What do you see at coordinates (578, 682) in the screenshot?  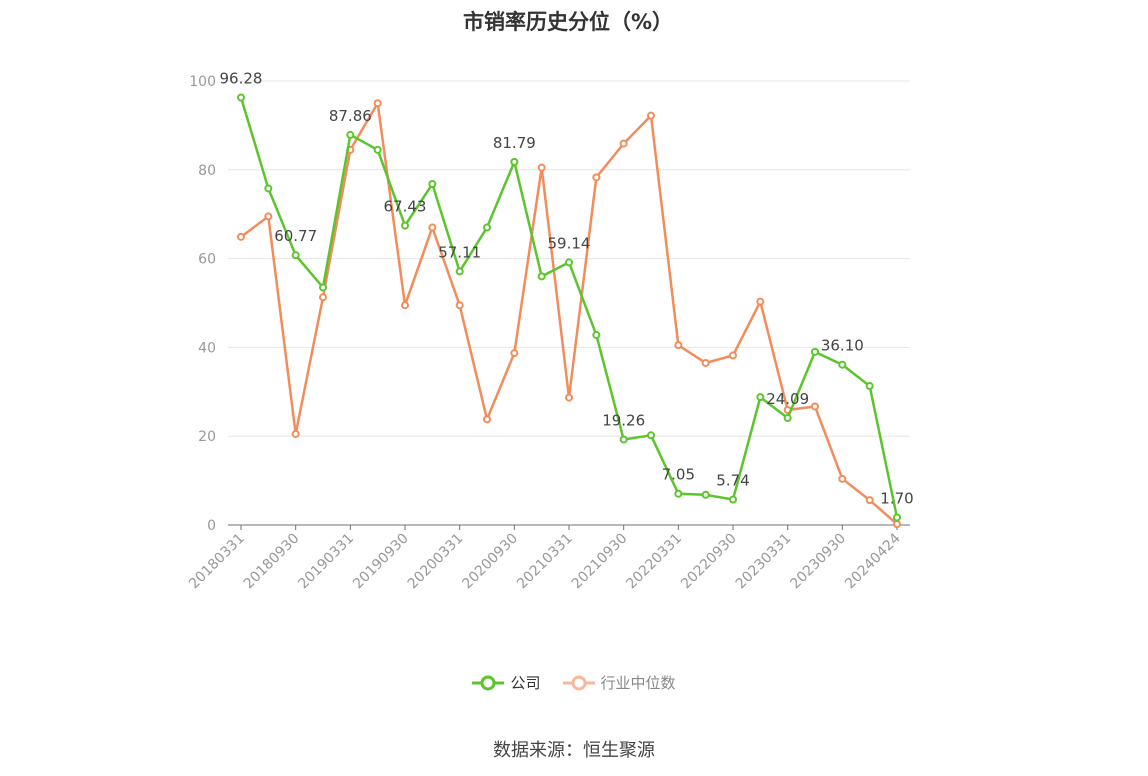 I see `legend-industry-icon` at bounding box center [578, 682].